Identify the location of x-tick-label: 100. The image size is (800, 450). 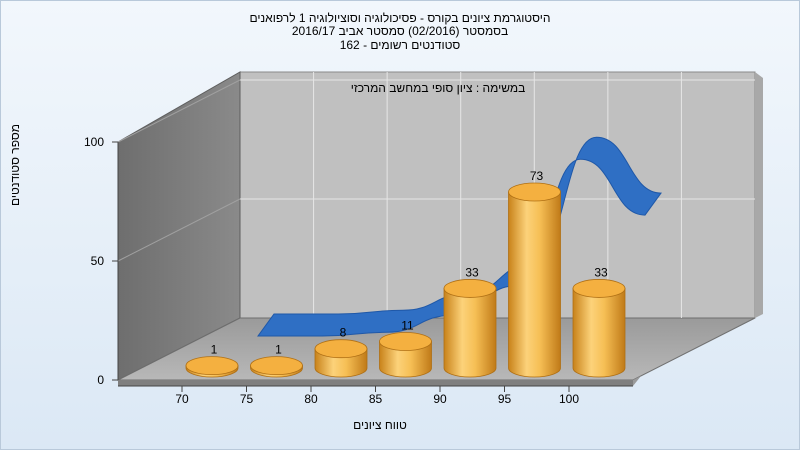
(569, 399).